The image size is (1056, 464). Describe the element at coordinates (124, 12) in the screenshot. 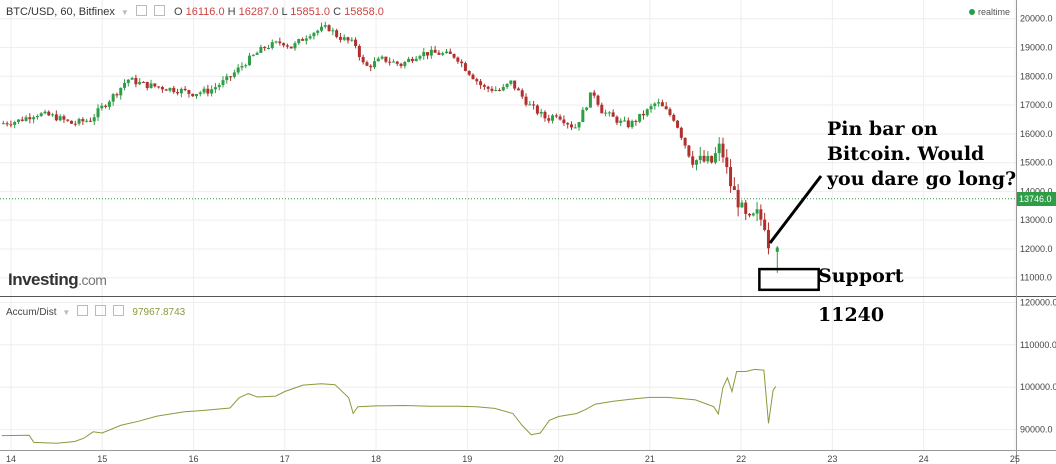

I see `symbol-dropdown-icon: ▼` at that location.